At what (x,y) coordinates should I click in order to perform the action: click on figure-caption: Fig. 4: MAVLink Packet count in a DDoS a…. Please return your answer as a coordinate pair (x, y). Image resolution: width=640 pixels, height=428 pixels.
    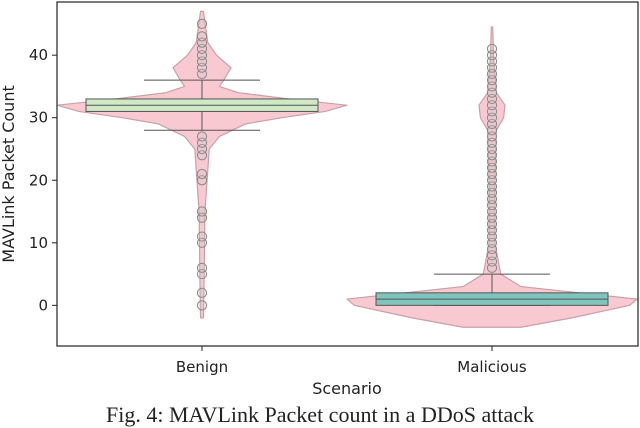
    Looking at the image, I should click on (320, 414).